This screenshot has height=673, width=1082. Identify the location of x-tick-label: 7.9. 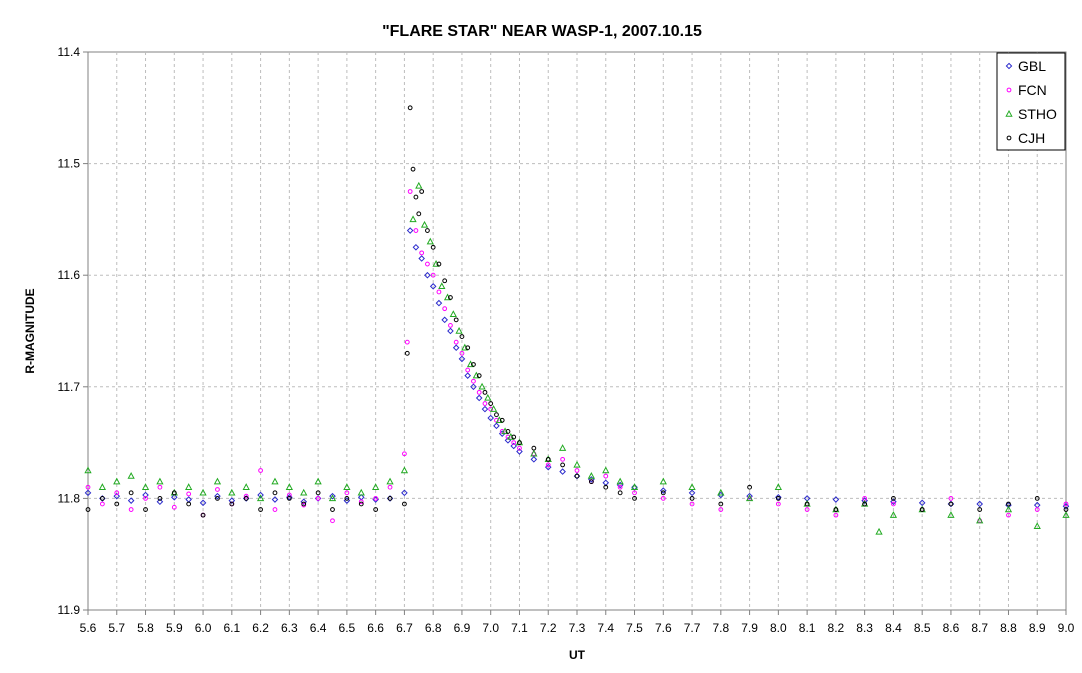
(749, 628).